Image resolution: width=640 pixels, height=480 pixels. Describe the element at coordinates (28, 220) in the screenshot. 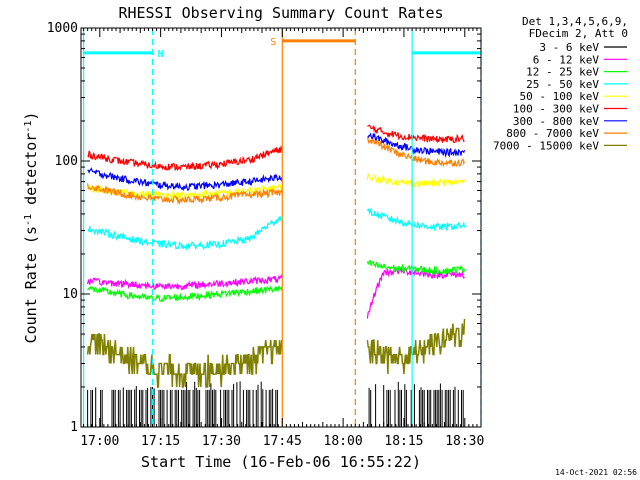

I see `y-axis-label-sup1: -1` at that location.